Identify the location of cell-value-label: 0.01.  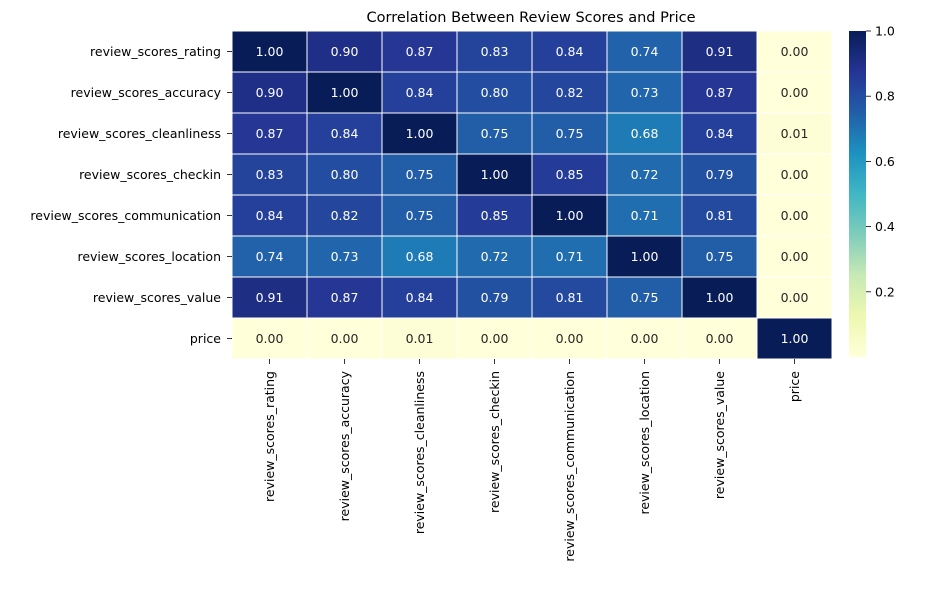
(795, 133).